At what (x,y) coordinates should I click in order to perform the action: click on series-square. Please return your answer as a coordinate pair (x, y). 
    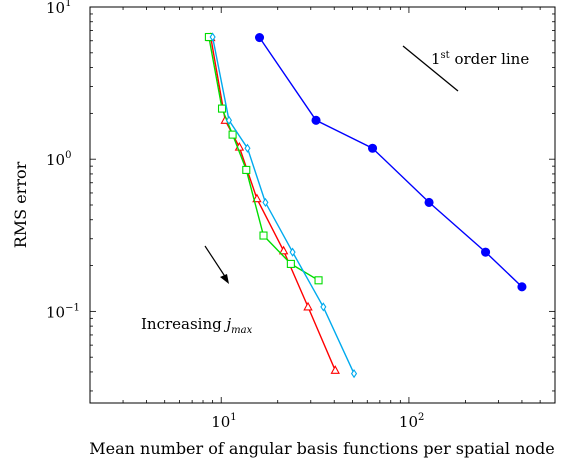
    Looking at the image, I should click on (263, 158).